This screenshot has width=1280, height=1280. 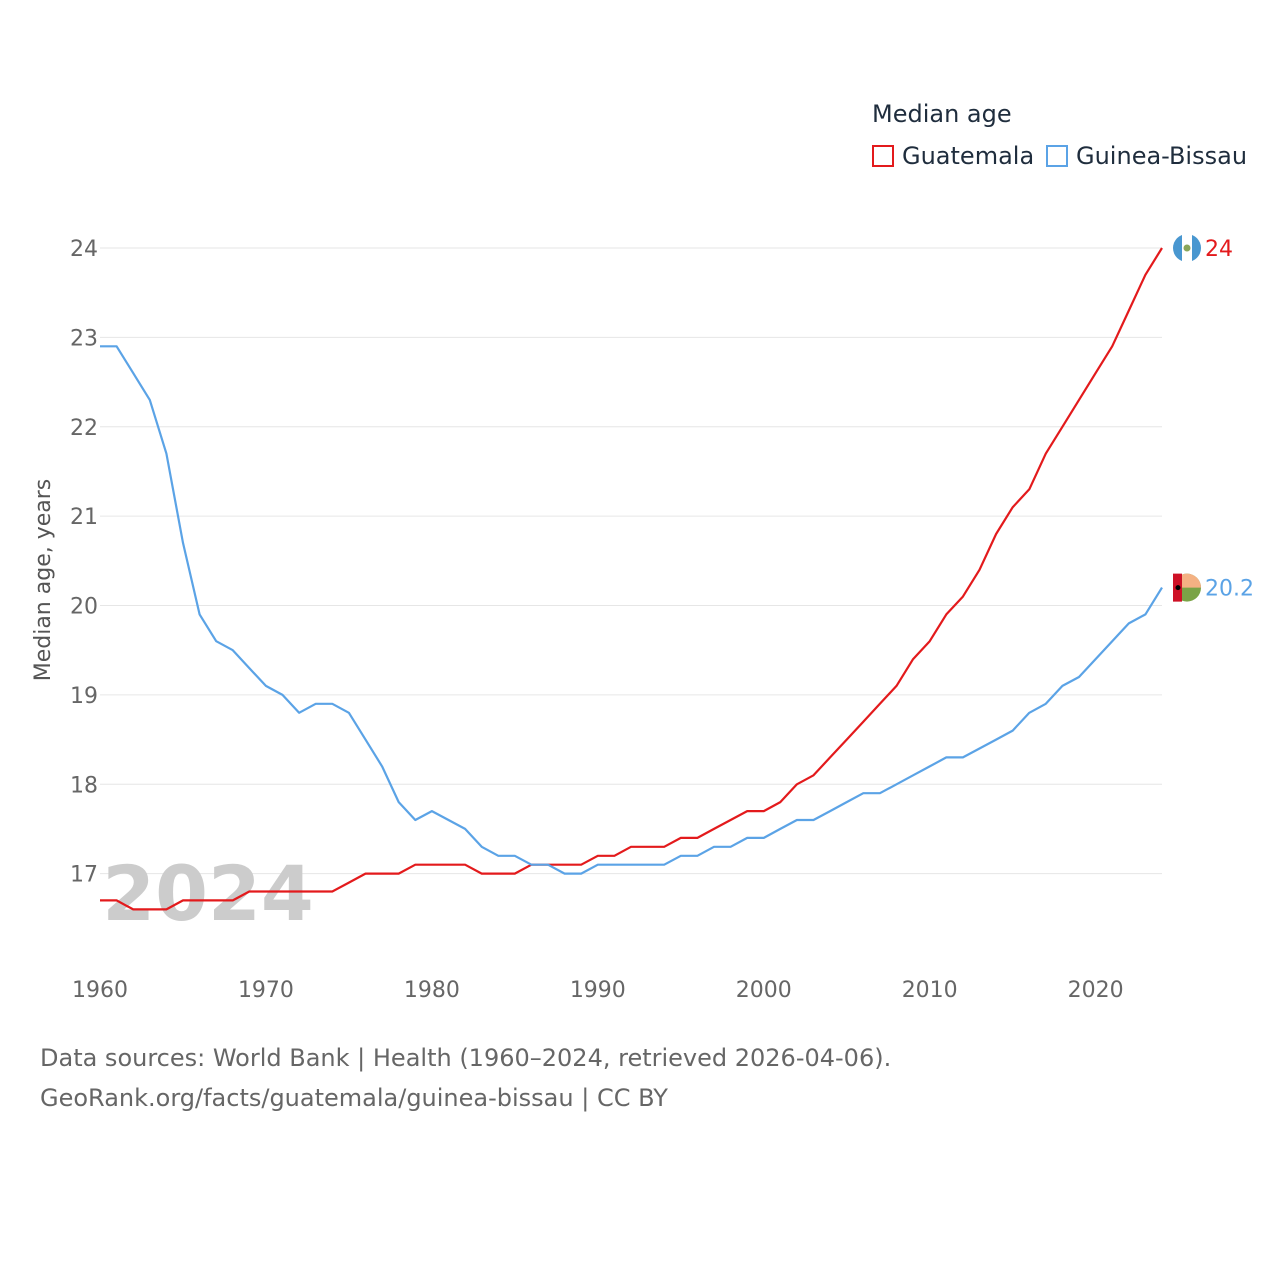 What do you see at coordinates (764, 990) in the screenshot?
I see `x-tick-label: 2000` at bounding box center [764, 990].